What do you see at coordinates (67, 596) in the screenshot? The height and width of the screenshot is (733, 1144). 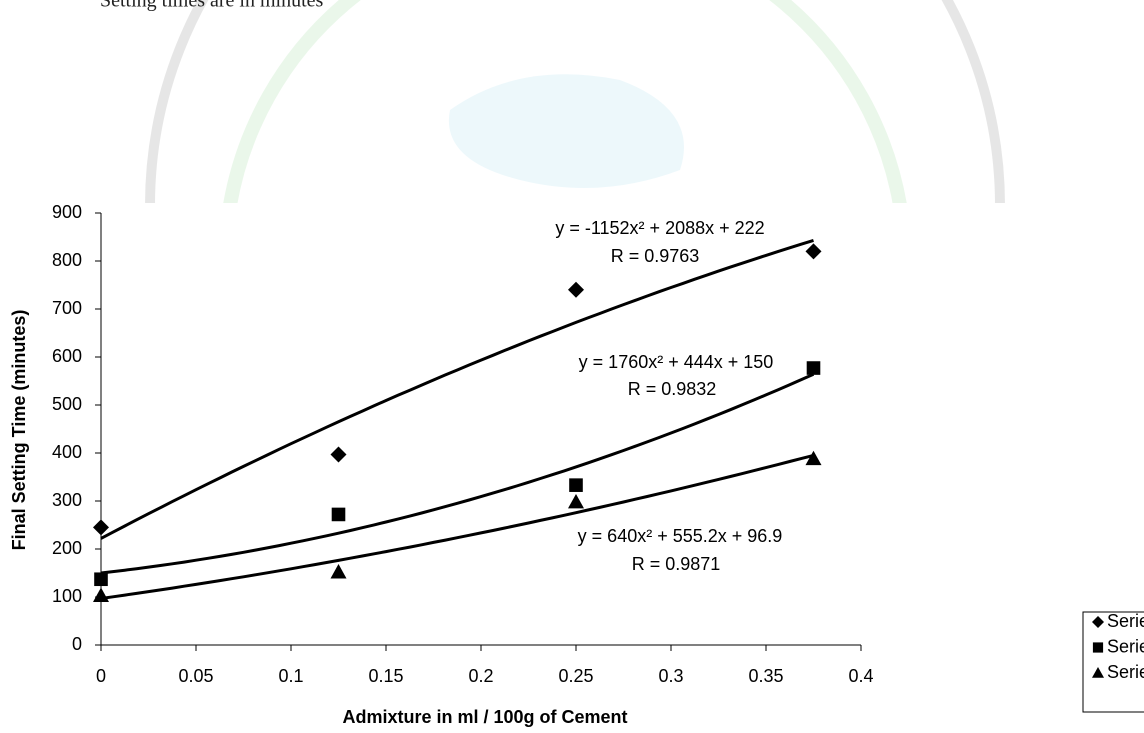 I see `y-tick-label: 100` at bounding box center [67, 596].